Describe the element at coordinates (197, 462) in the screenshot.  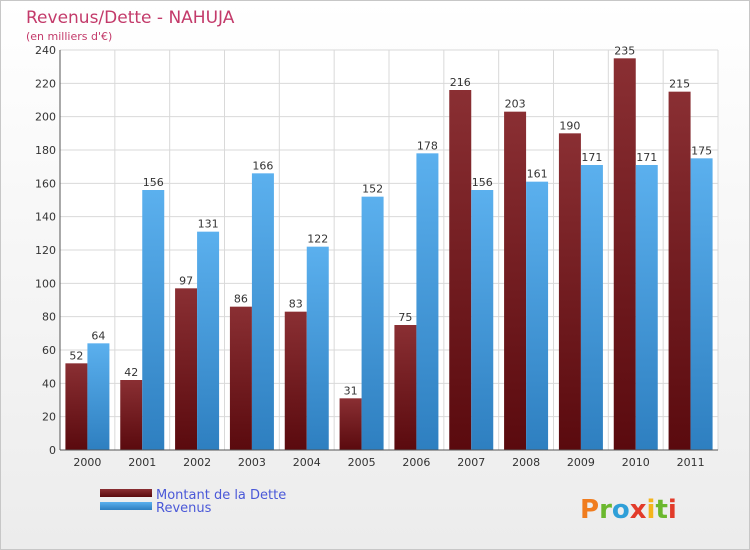
I see `x-tick-label: 2002` at that location.